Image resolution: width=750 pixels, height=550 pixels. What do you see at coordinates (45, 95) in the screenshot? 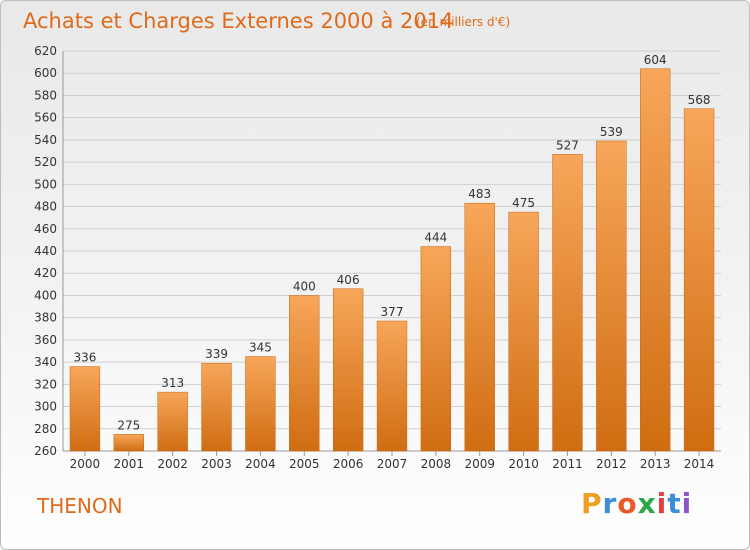
I see `y-tick-label: 580` at bounding box center [45, 95].